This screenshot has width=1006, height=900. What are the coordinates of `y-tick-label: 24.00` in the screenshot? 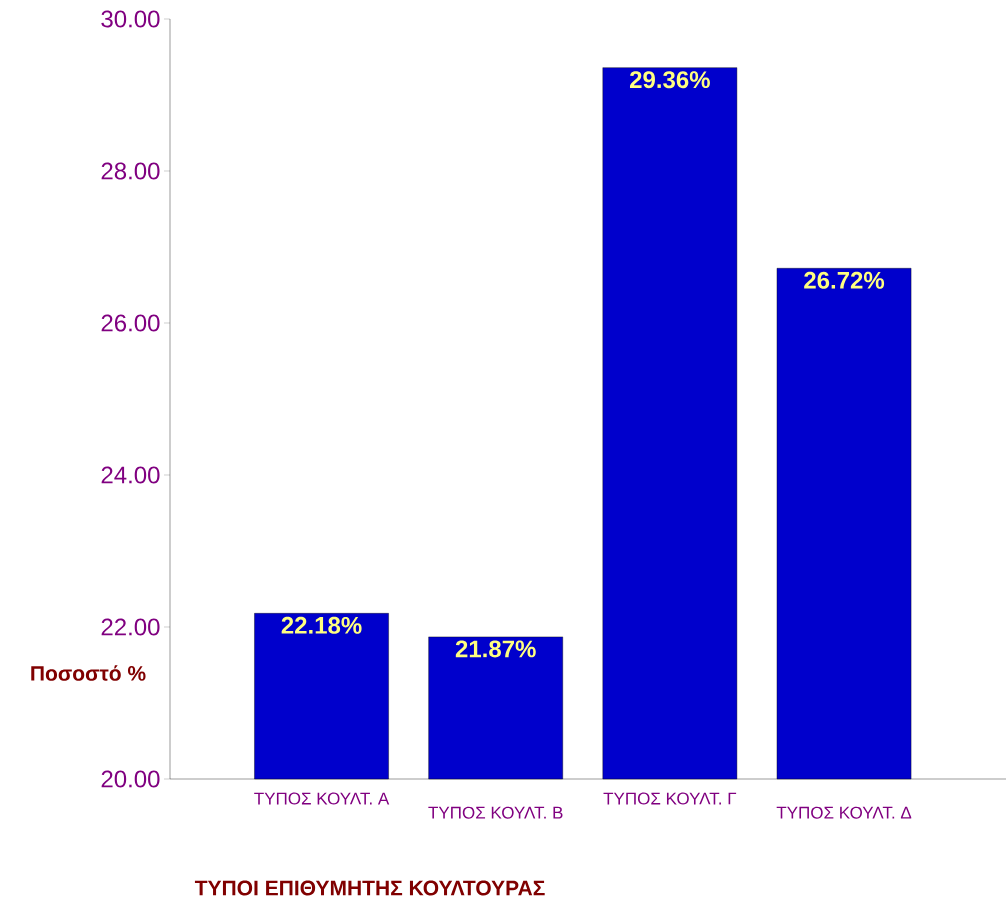 It's located at (130, 475).